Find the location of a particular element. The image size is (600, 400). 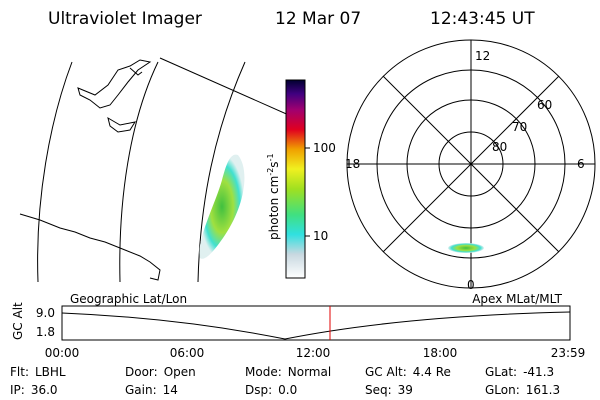

info-field: Flt: LBHL is located at coordinates (38, 372).